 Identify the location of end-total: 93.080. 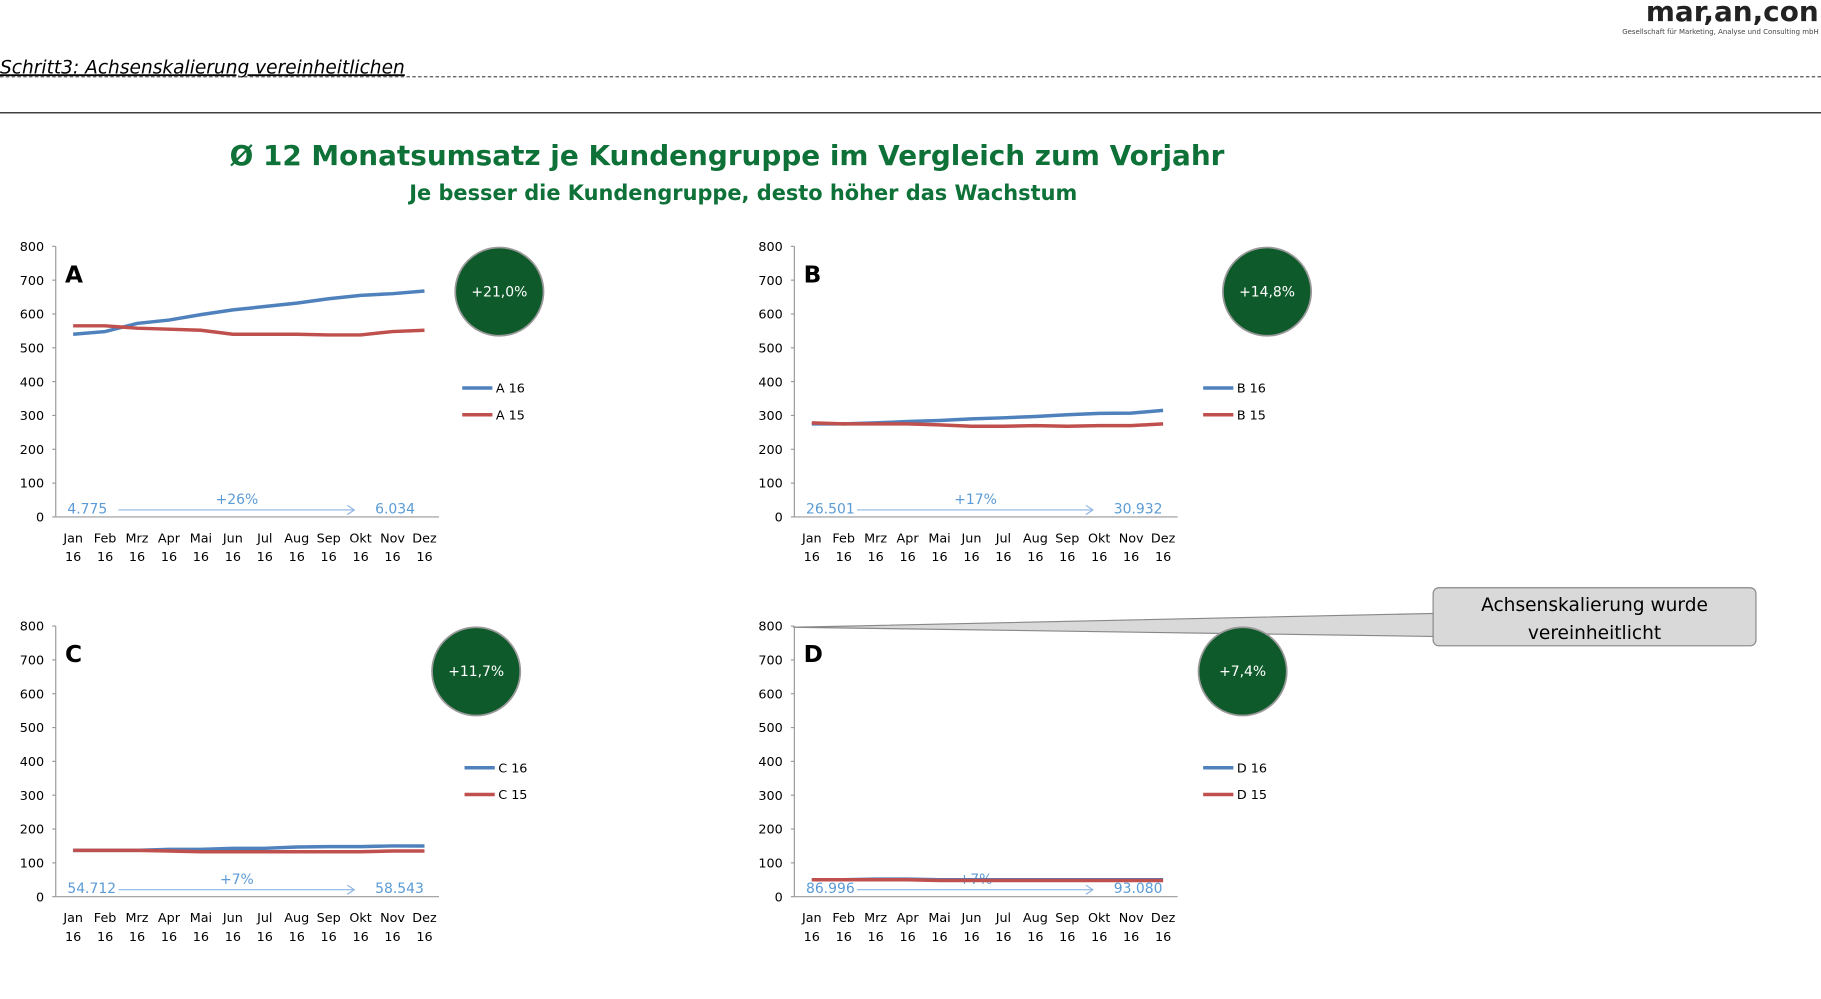
(1138, 889).